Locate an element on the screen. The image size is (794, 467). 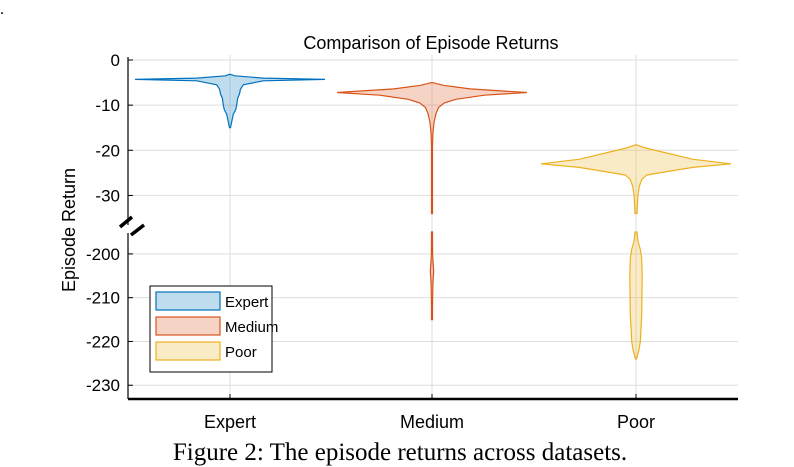
y-tick-label: -200 is located at coordinates (103, 254).